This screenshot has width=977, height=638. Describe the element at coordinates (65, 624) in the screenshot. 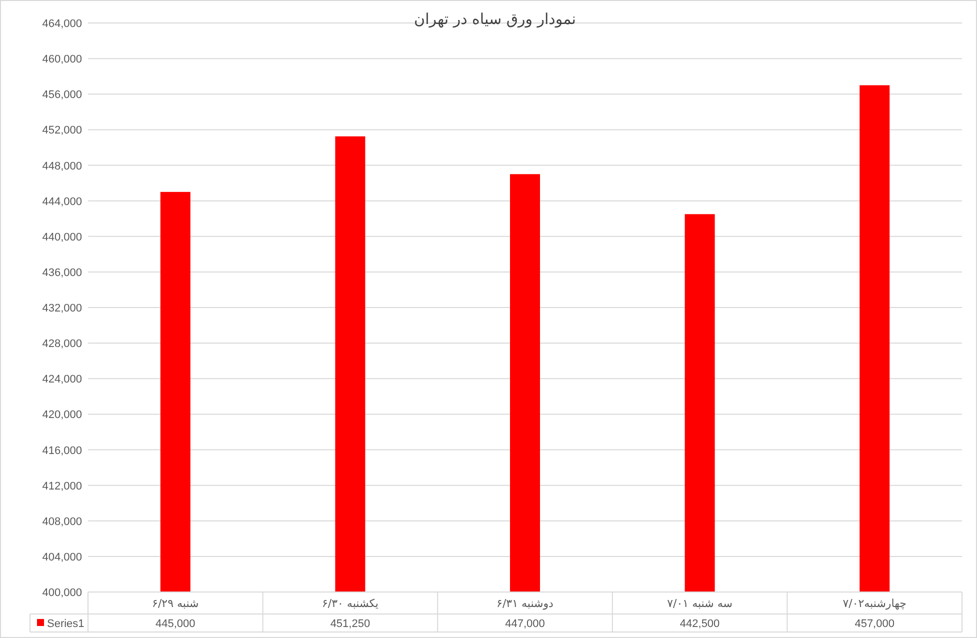

I see `legend-label: Series1` at that location.